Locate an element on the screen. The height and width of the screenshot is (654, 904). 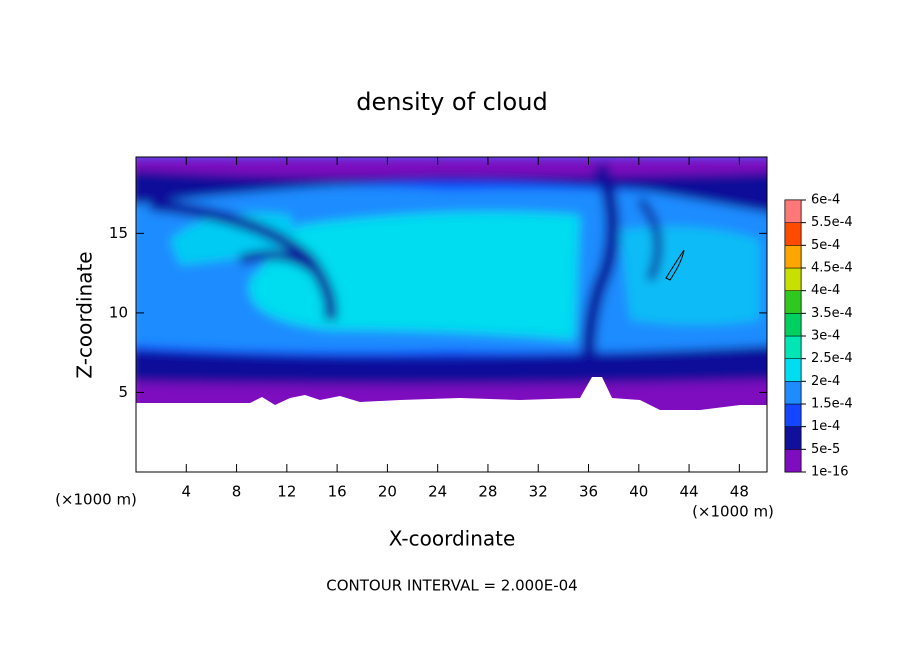
colorbar-label: 1e-16 is located at coordinates (830, 472).